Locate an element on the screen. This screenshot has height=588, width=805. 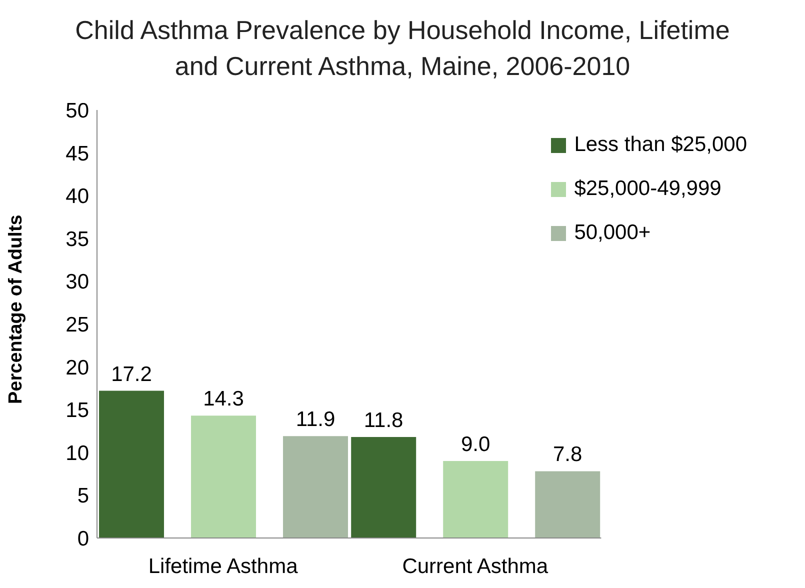
data-label: 11.9 is located at coordinates (316, 420).